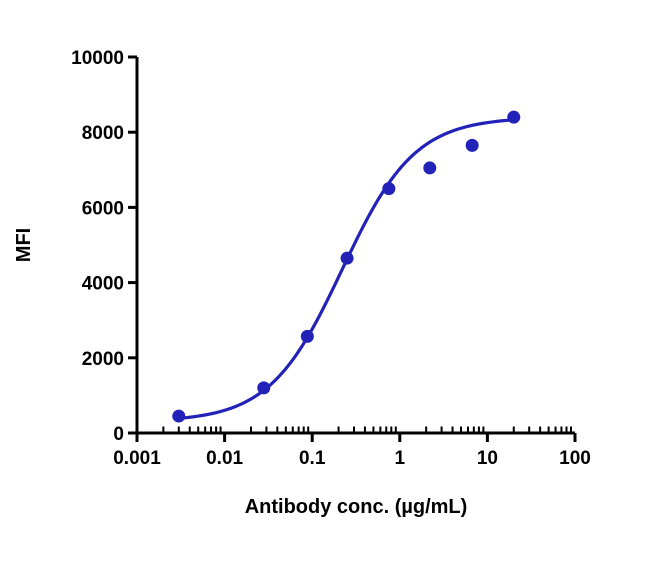 The image size is (650, 565). Describe the element at coordinates (312, 458) in the screenshot. I see `x-tick-label: 0.1` at that location.